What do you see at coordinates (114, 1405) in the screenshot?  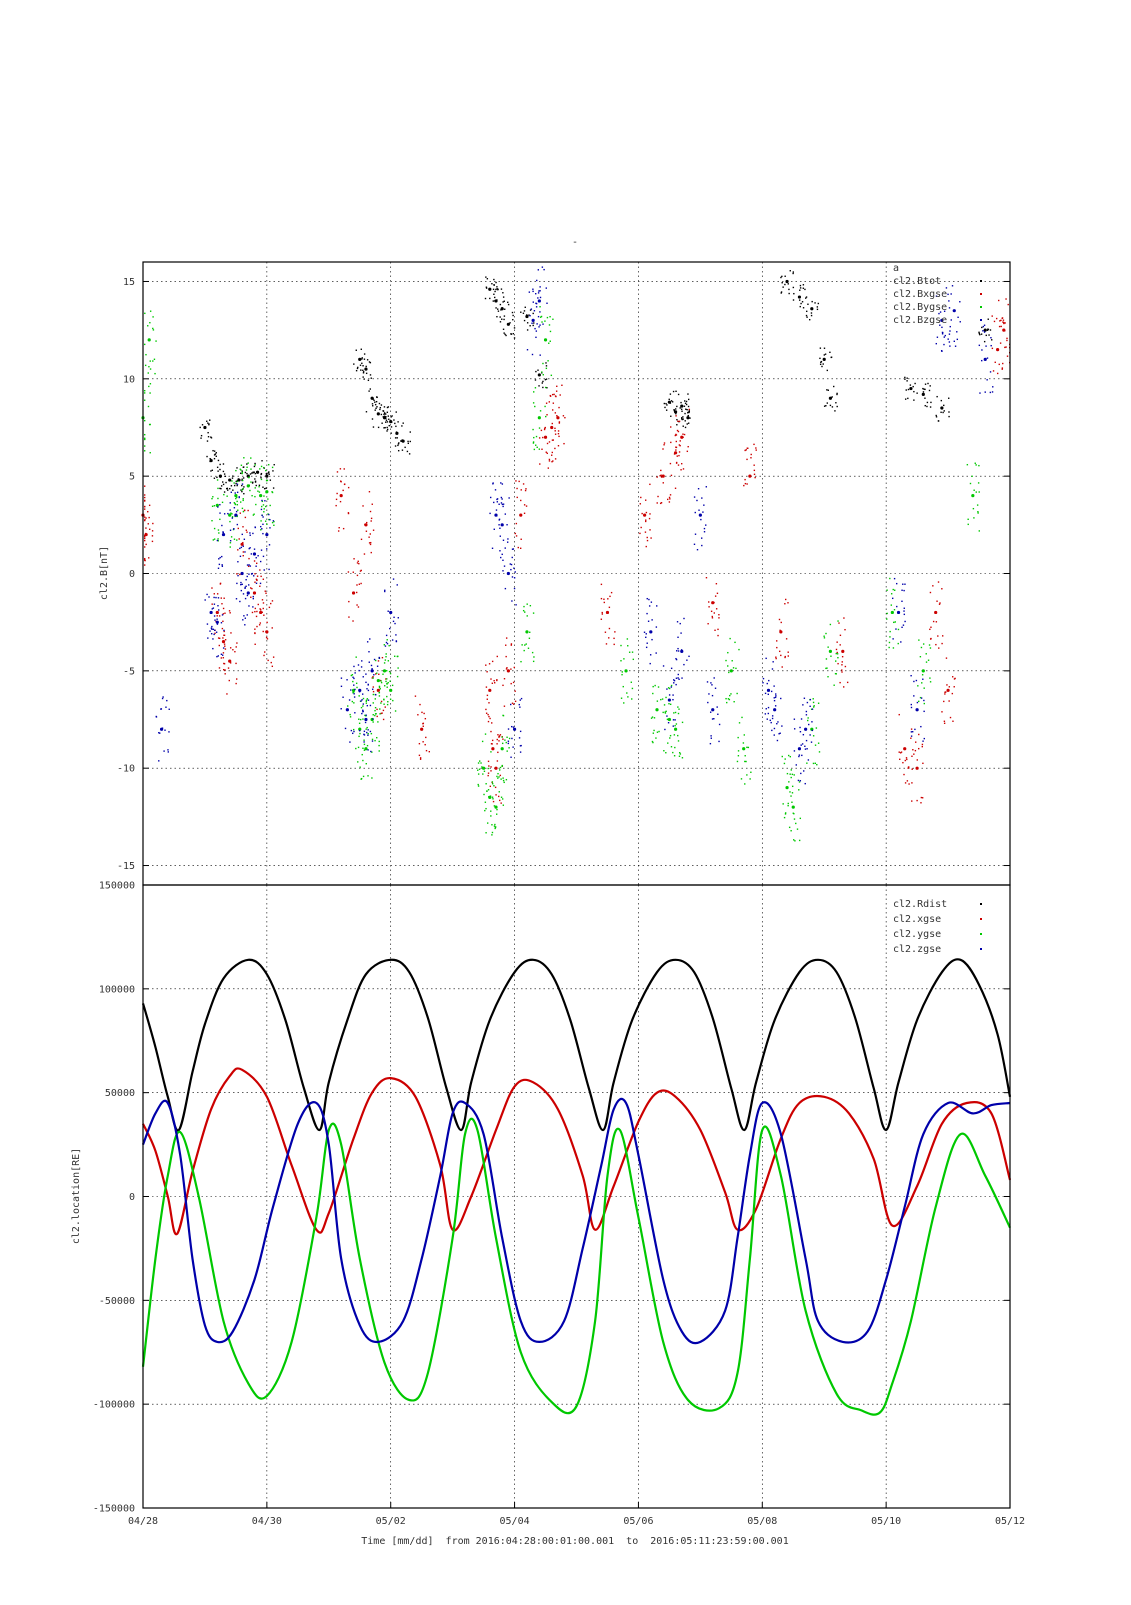 I see `panel2-y-tick-label: -100000` at bounding box center [114, 1405].